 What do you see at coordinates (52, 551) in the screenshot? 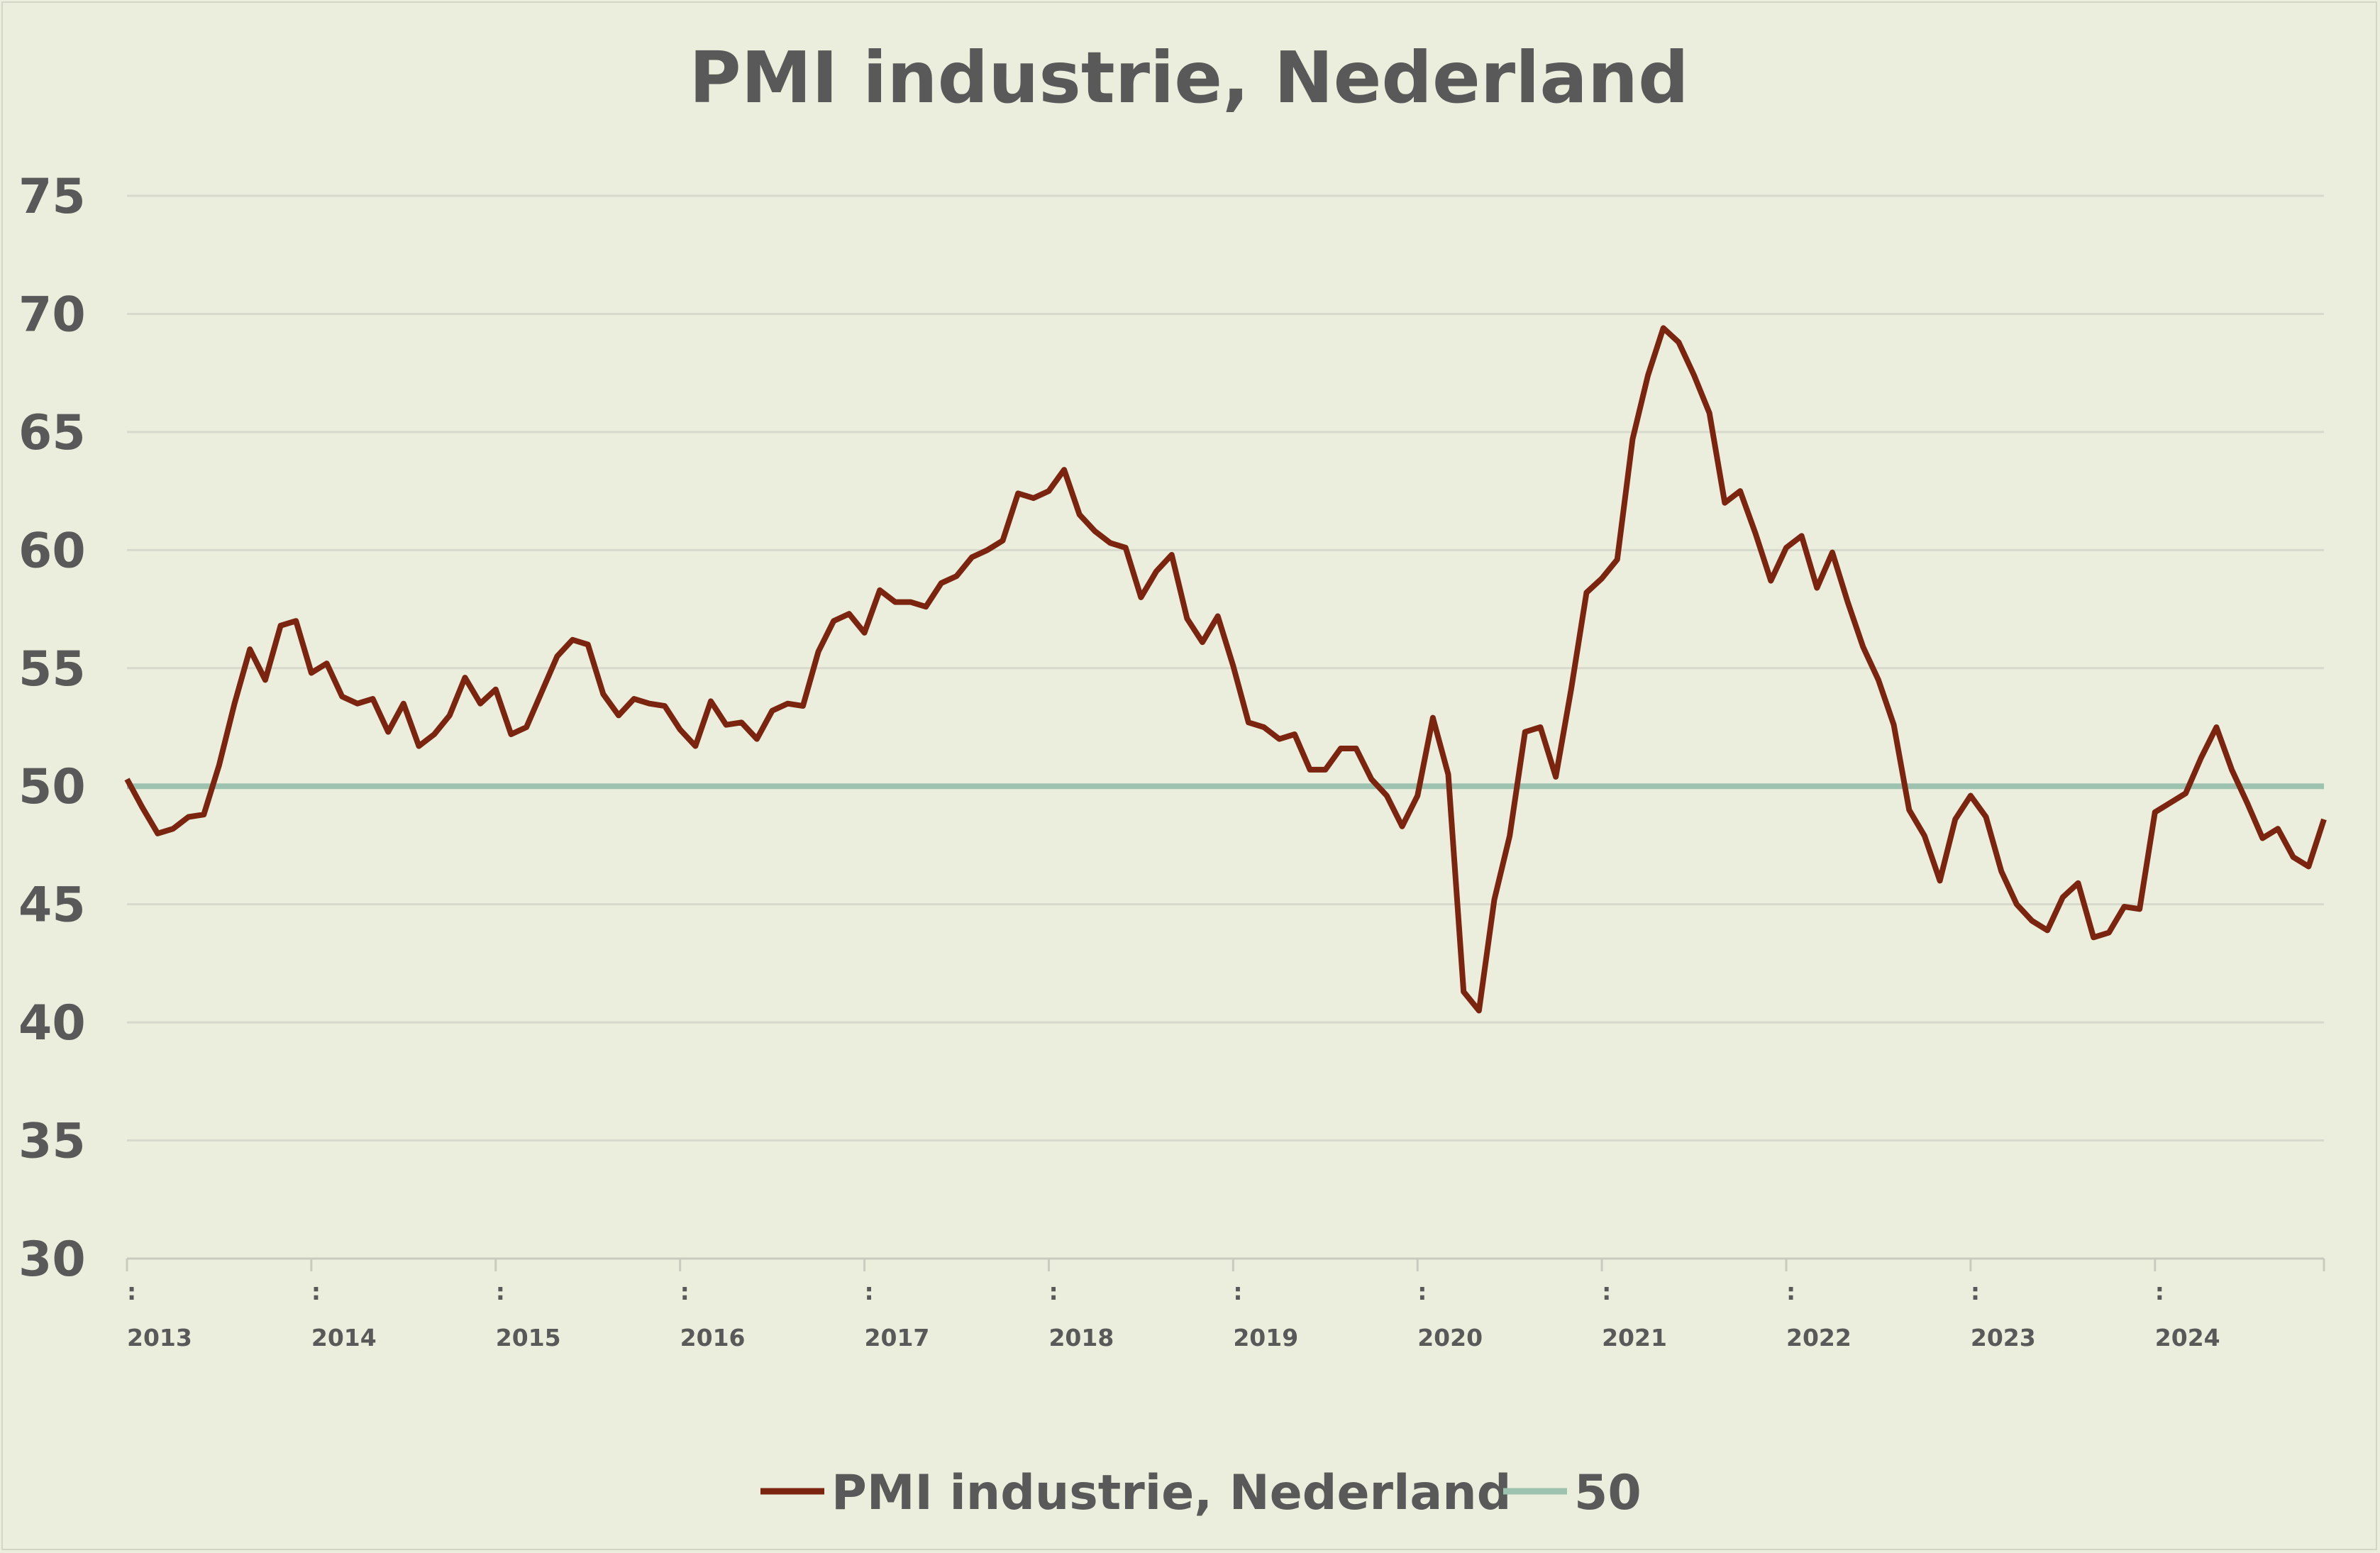
I see `y-tick-label-60: 60` at bounding box center [52, 551].